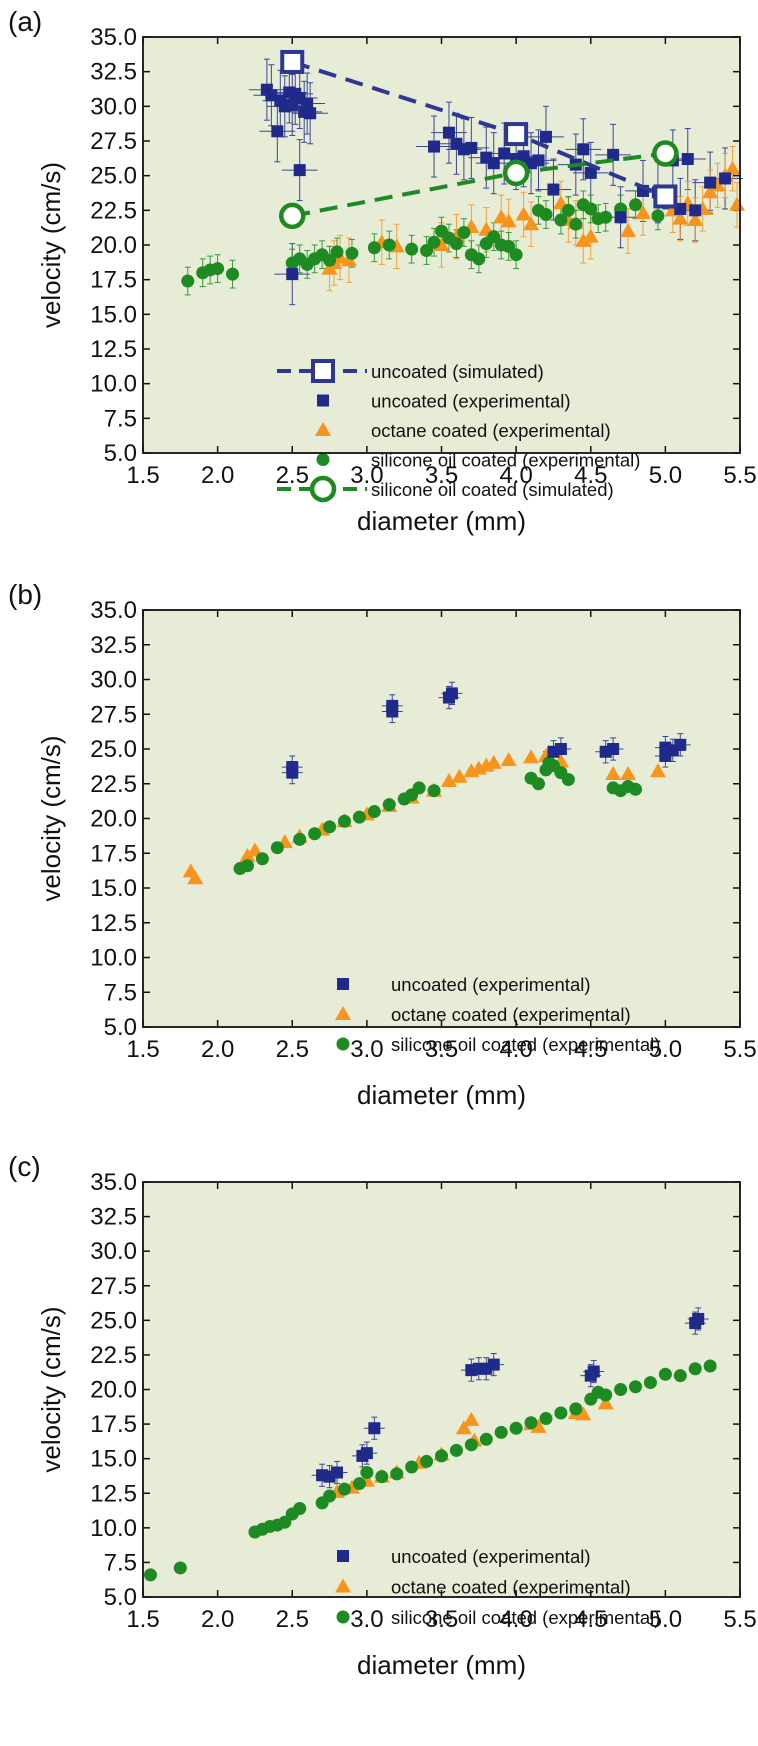  Describe the element at coordinates (25, 594) in the screenshot. I see `panel-label: (b)` at that location.